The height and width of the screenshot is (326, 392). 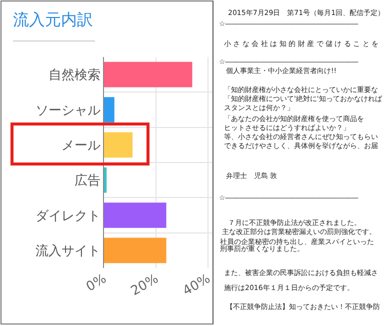 What do you see at coordinates (53, 20) in the screenshot?
I see `chart-title: 流入元内訳` at bounding box center [53, 20].